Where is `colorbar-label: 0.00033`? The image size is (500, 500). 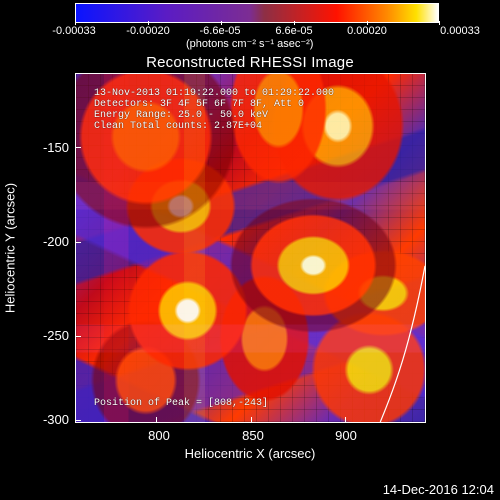
colorbar-label: 0.00033 is located at coordinates (460, 31).